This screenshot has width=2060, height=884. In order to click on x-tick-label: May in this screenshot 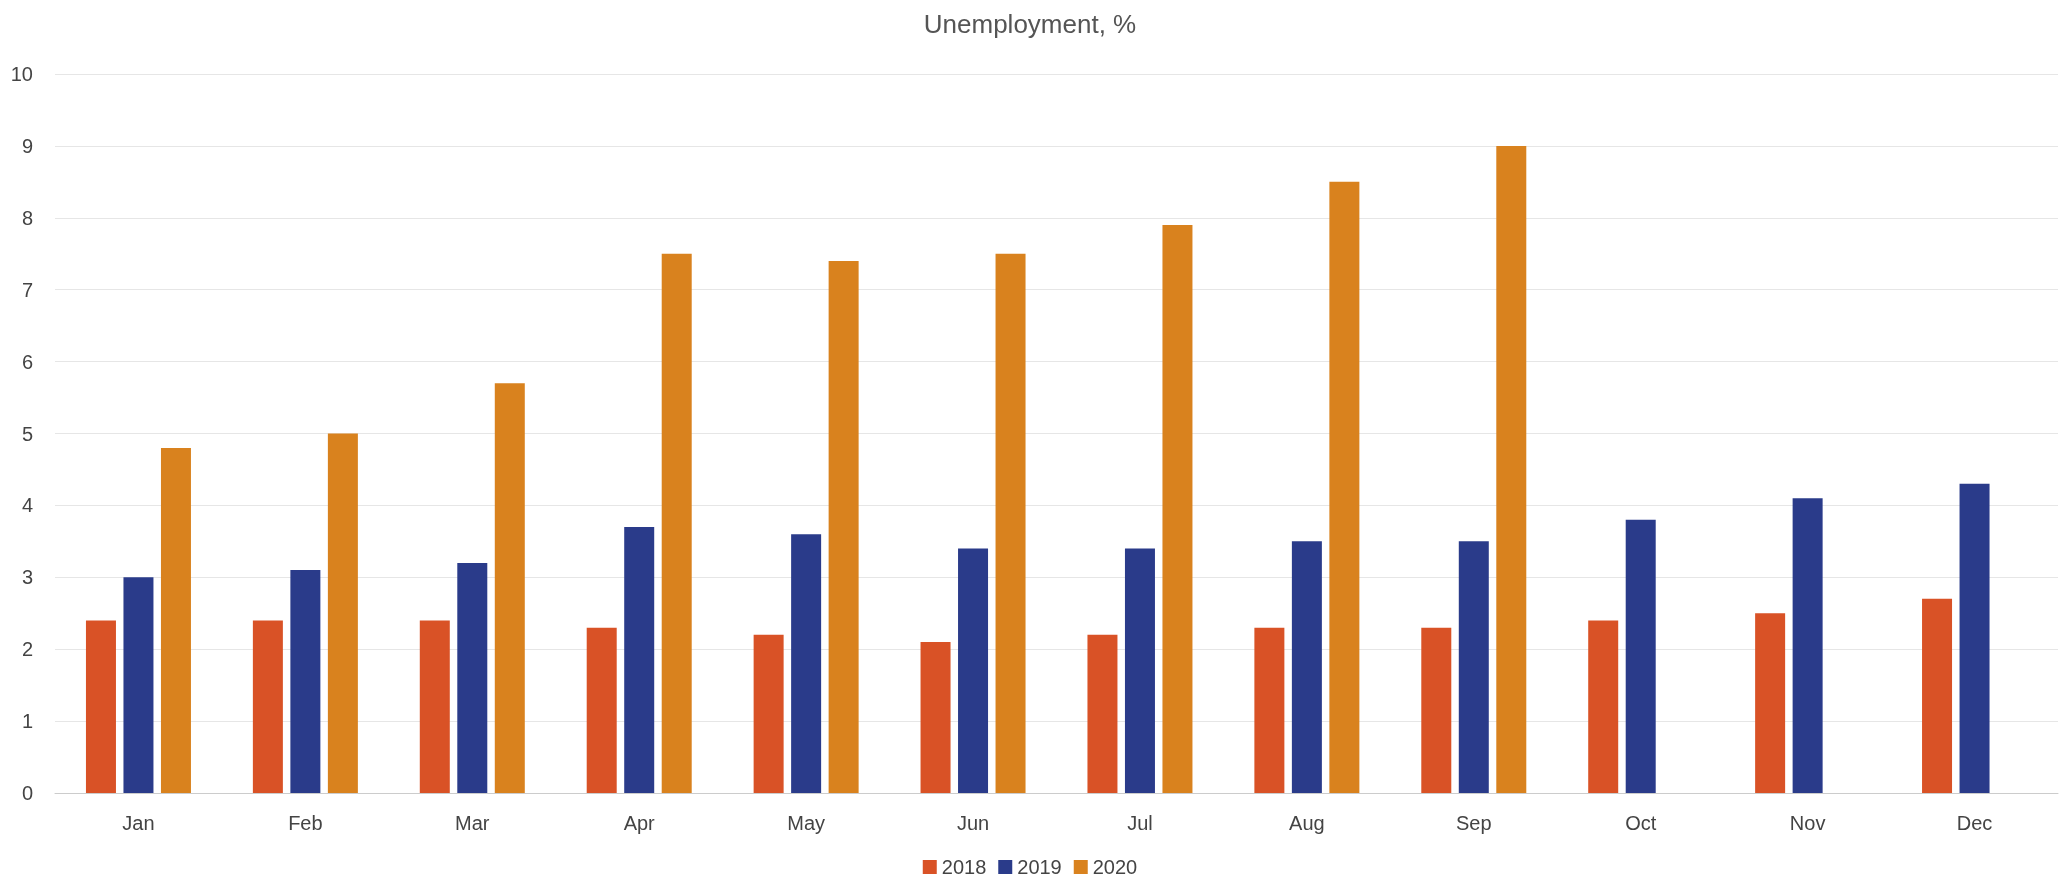, I will do `click(806, 823)`.